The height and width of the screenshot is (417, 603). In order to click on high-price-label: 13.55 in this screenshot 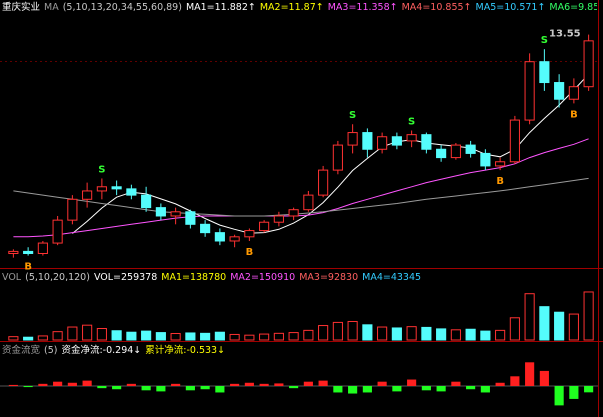, I will do `click(565, 34)`.